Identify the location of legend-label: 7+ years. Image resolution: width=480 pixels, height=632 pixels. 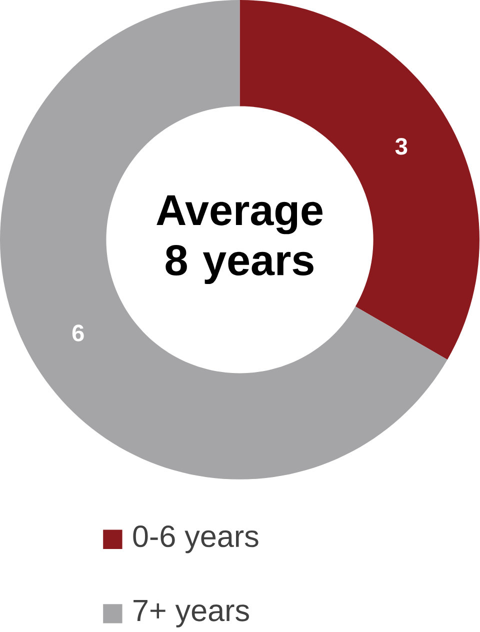
(192, 614).